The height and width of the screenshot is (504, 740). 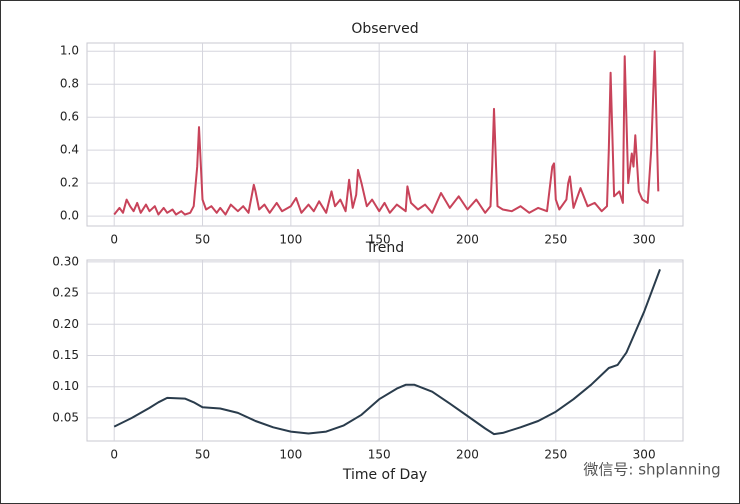 I want to click on chart-title: Observed, so click(x=384, y=29).